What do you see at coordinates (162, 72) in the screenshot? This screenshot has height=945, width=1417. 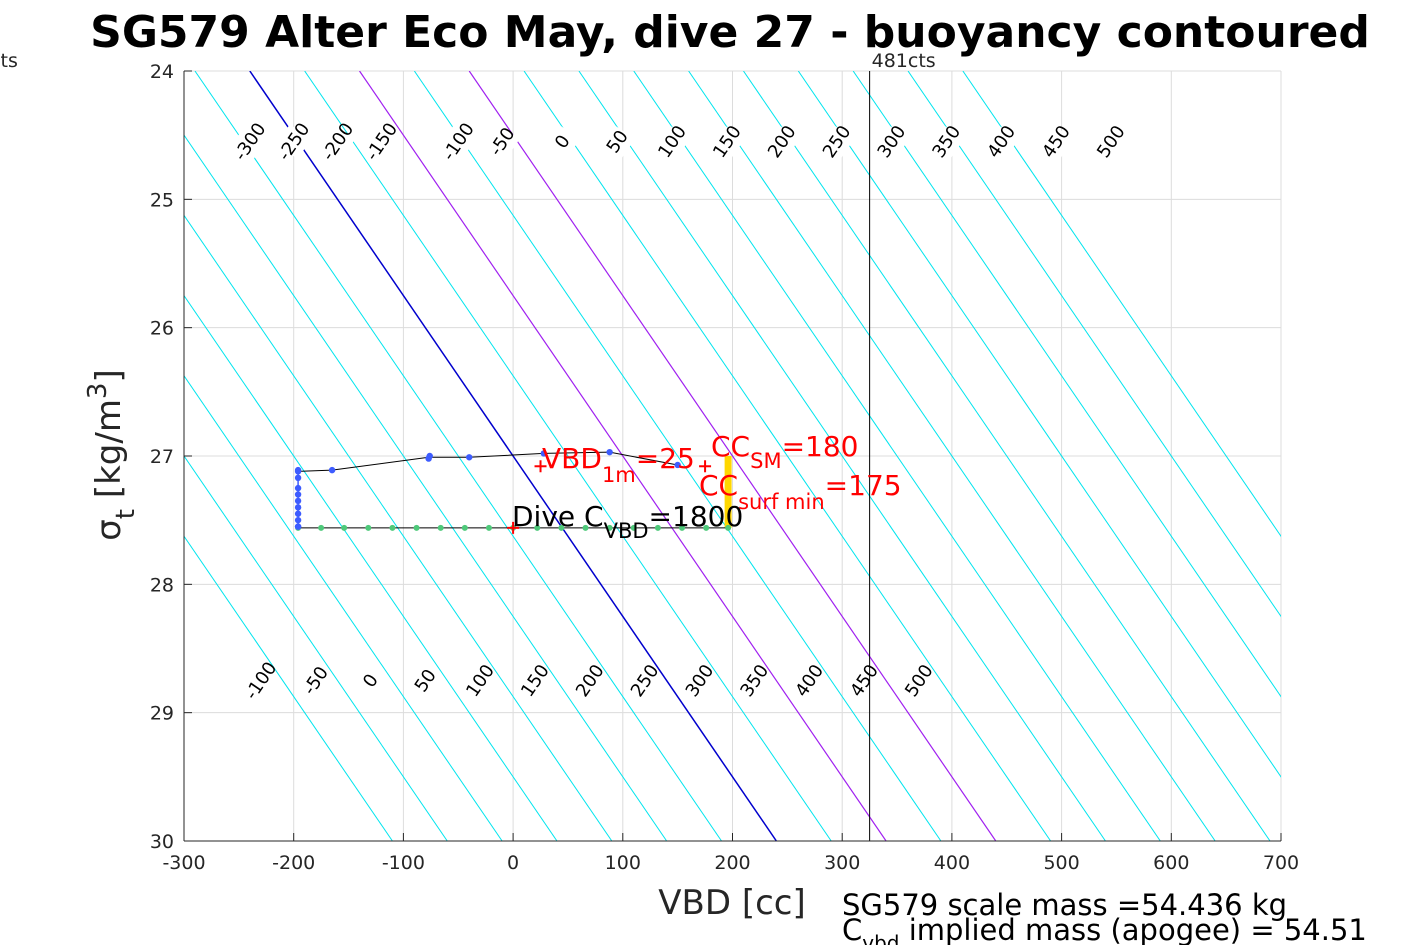 I see `y-tick-label: 24` at bounding box center [162, 72].